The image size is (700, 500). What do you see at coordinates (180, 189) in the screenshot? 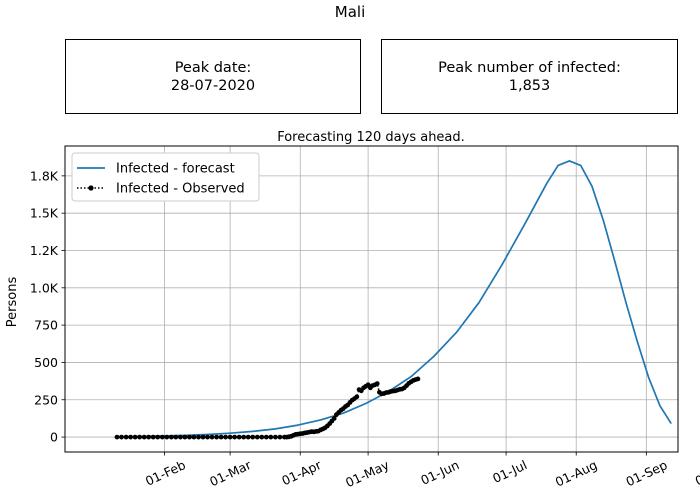
I see `legend-observed-label: Infected - Observed` at bounding box center [180, 189].